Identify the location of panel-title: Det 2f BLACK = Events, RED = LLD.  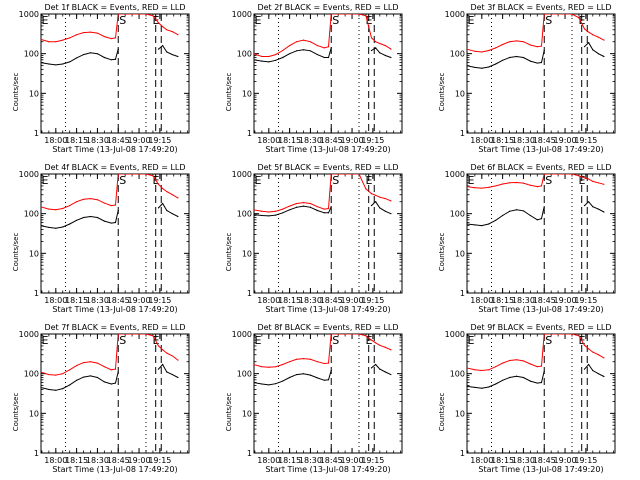
(327, 7).